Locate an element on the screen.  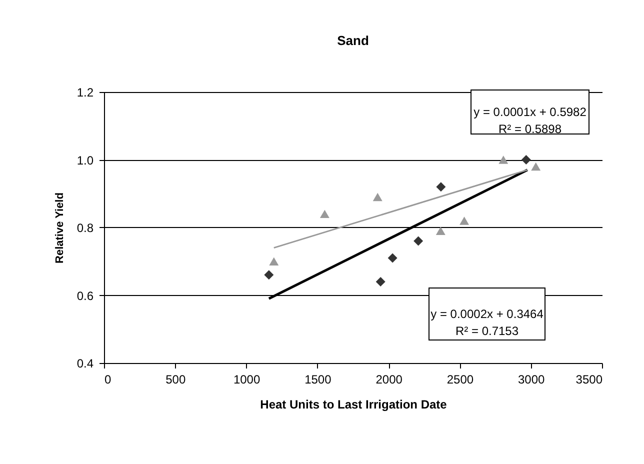
x-tick-label: 3500 is located at coordinates (589, 379).